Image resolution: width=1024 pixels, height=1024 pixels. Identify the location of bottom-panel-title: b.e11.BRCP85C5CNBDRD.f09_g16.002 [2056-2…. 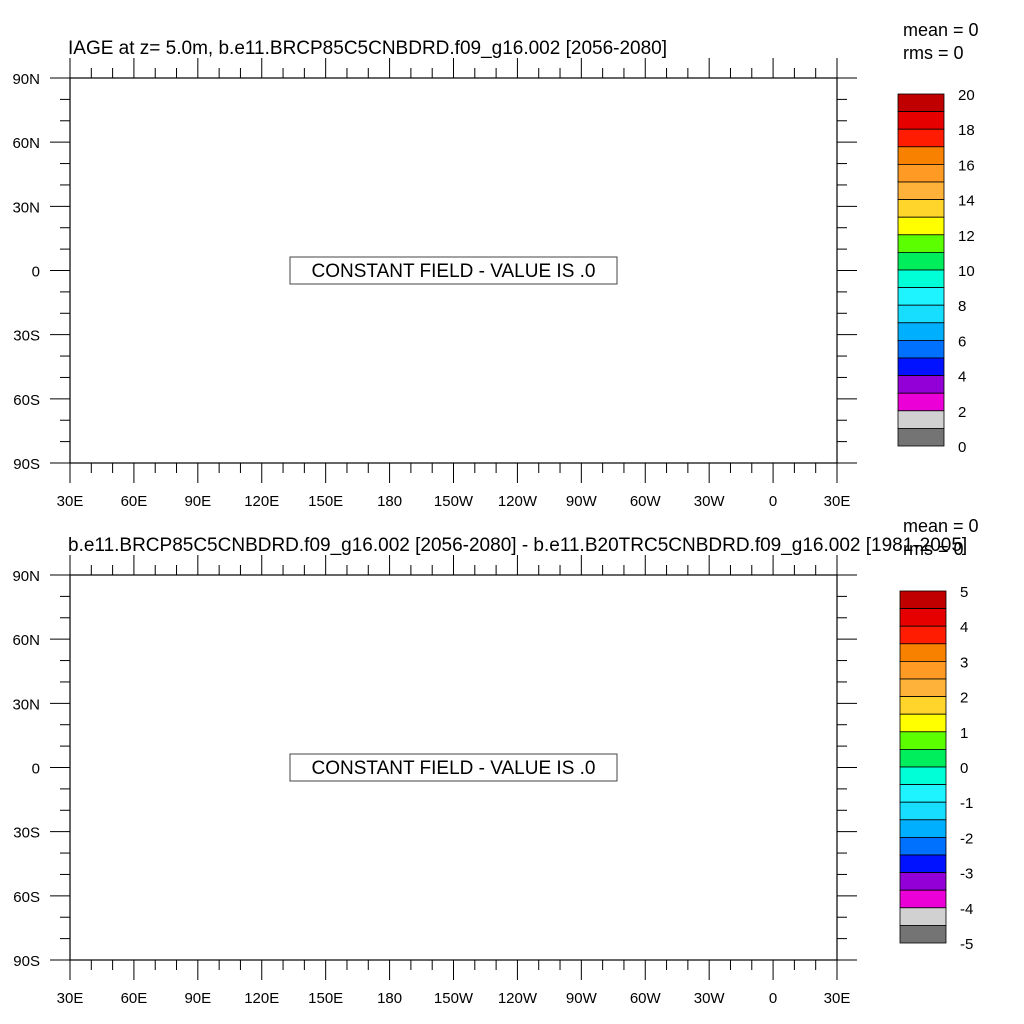
(517, 545).